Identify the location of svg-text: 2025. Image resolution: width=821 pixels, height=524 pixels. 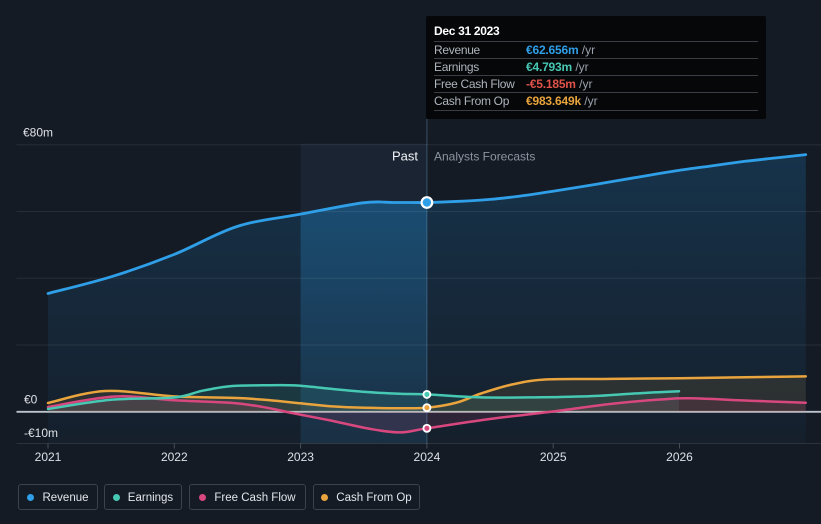
(553, 457).